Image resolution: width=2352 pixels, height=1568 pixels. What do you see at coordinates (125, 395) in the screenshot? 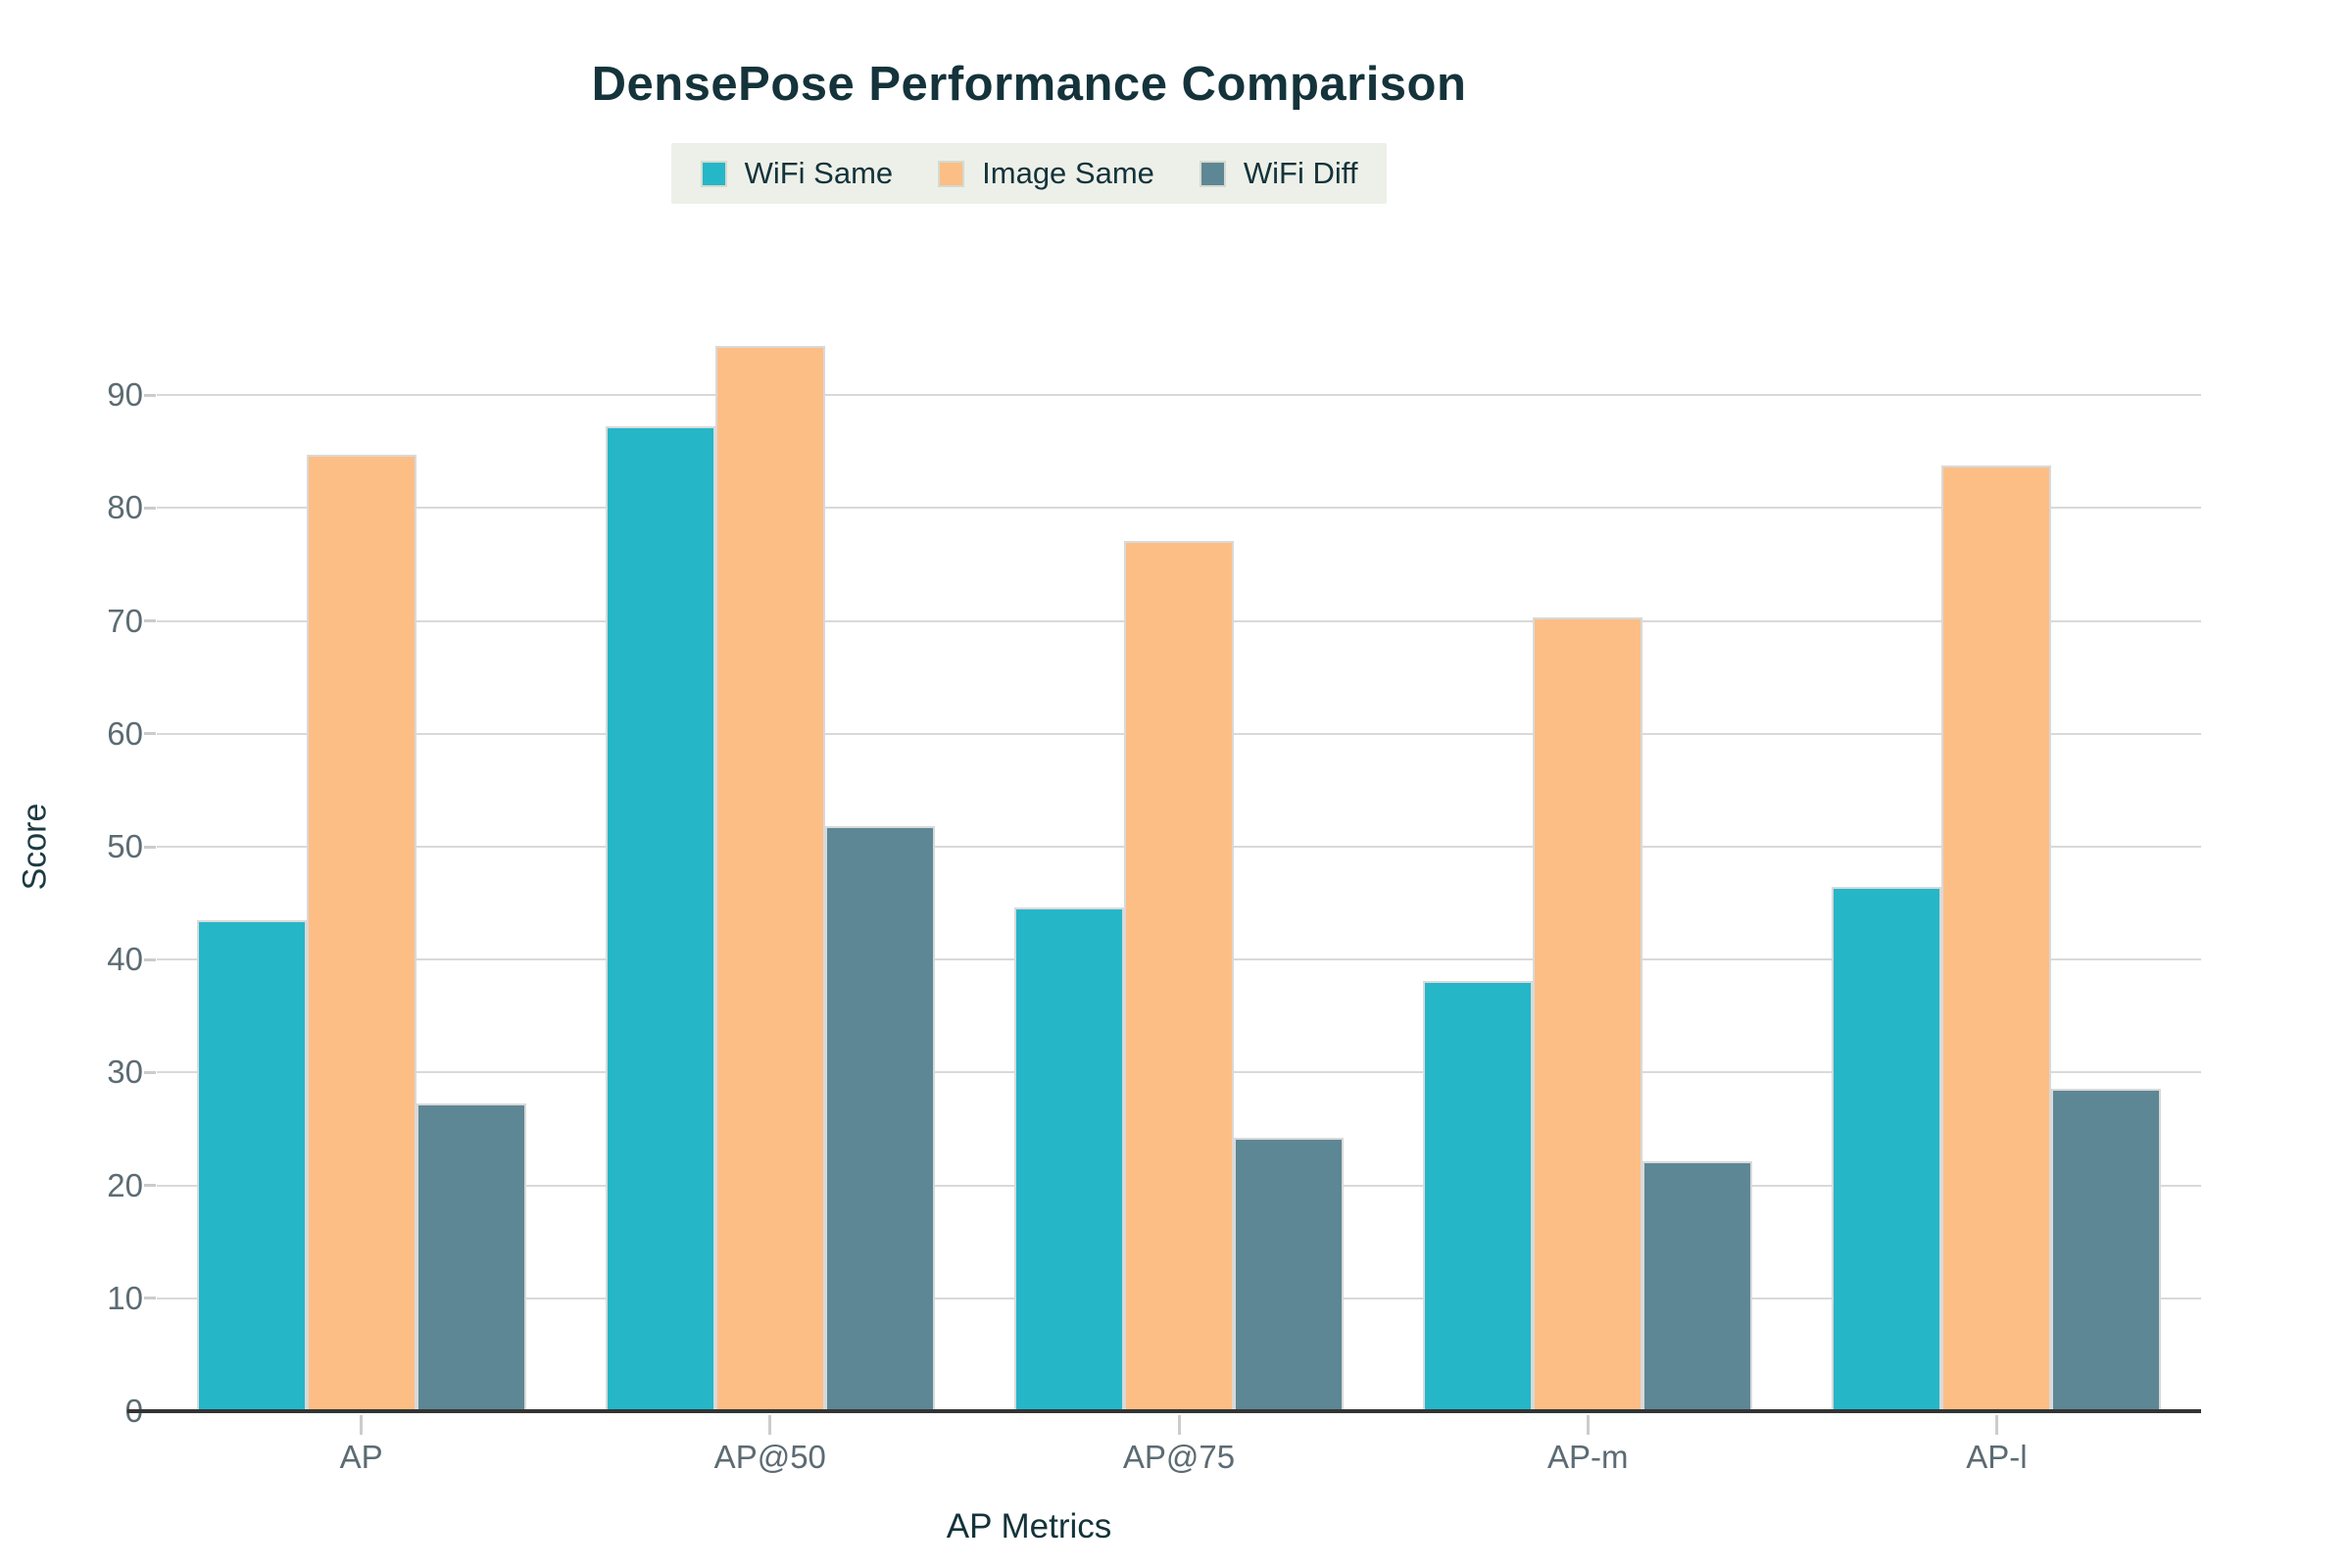
I see `y-tick-label-90: 90` at bounding box center [125, 395].